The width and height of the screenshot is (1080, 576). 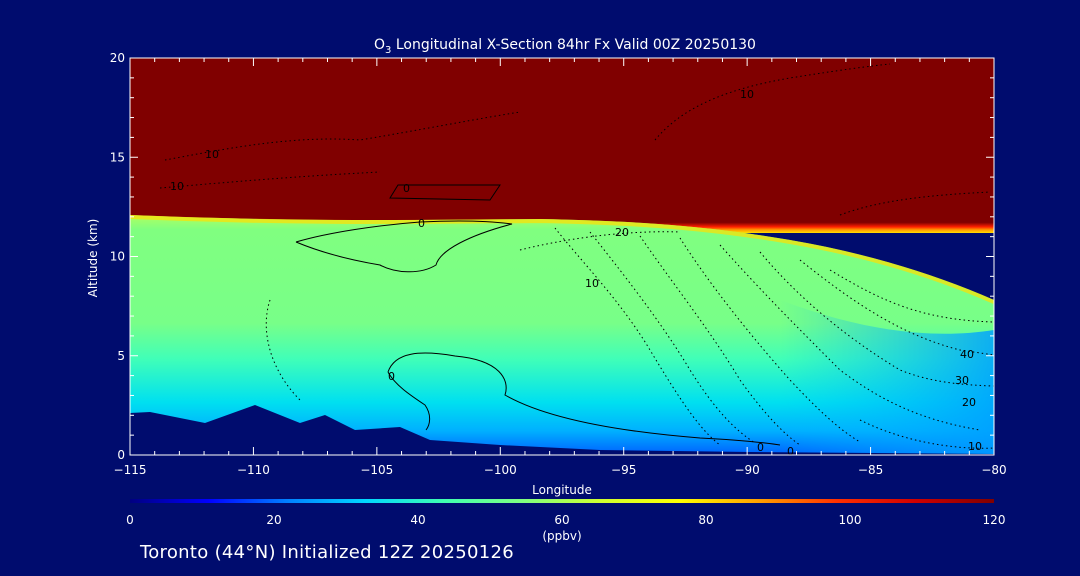 I want to click on colorbar-tick-label: 0, so click(x=130, y=520).